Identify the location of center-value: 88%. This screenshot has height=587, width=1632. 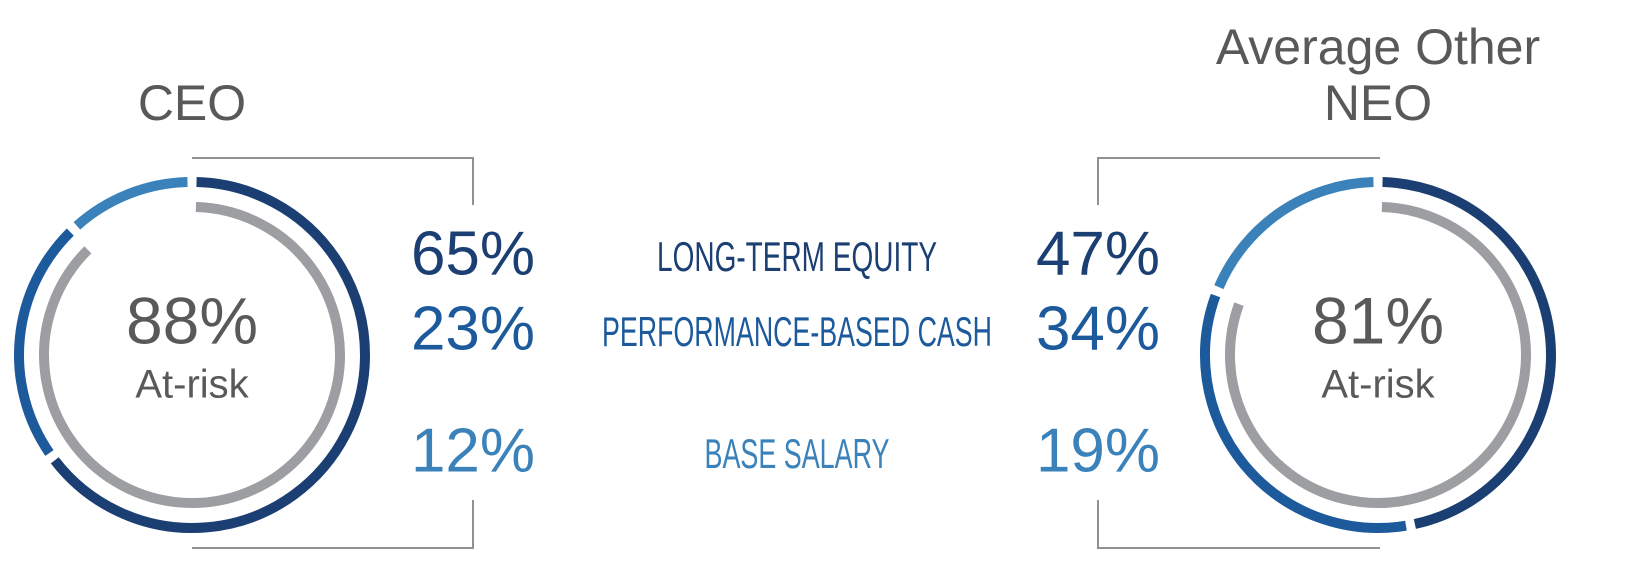
(192, 320).